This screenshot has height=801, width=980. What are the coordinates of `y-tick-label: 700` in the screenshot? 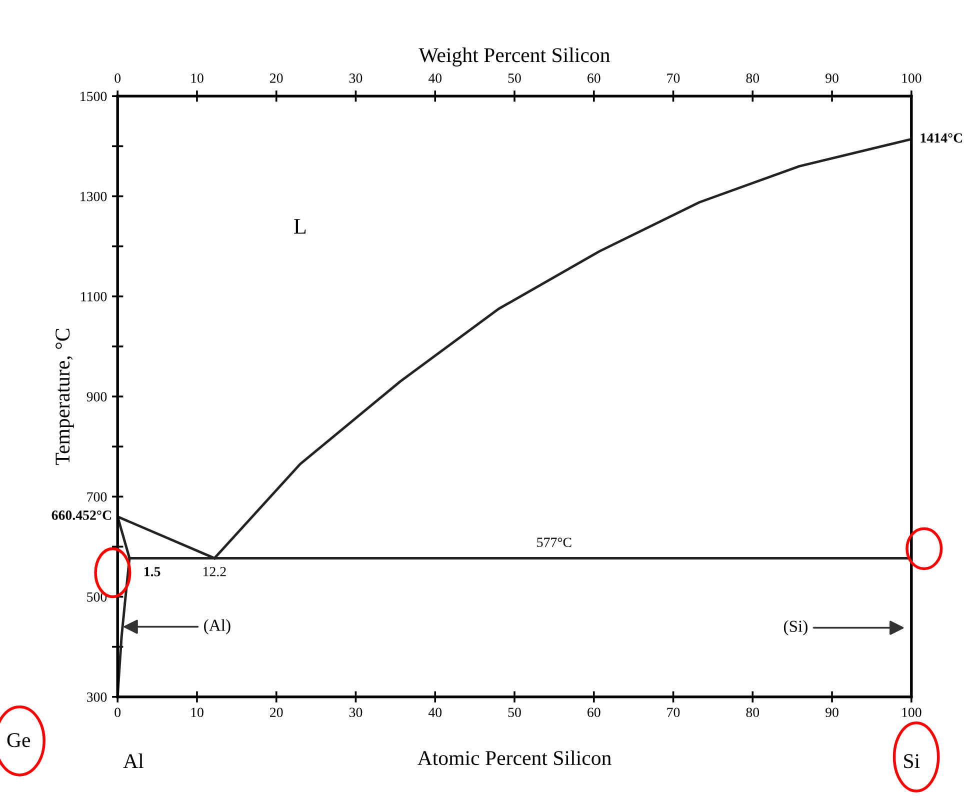 It's located at (97, 497).